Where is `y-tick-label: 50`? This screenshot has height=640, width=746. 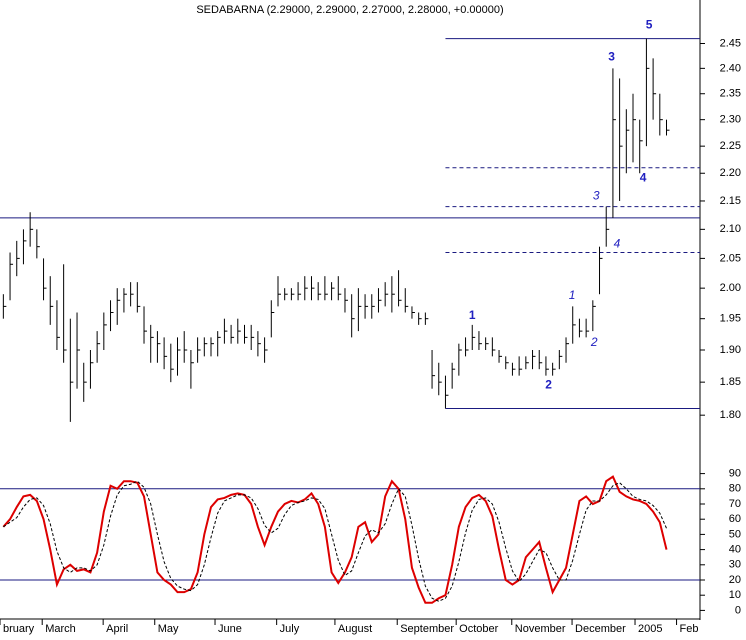 y-tick-label: 50 is located at coordinates (735, 534).